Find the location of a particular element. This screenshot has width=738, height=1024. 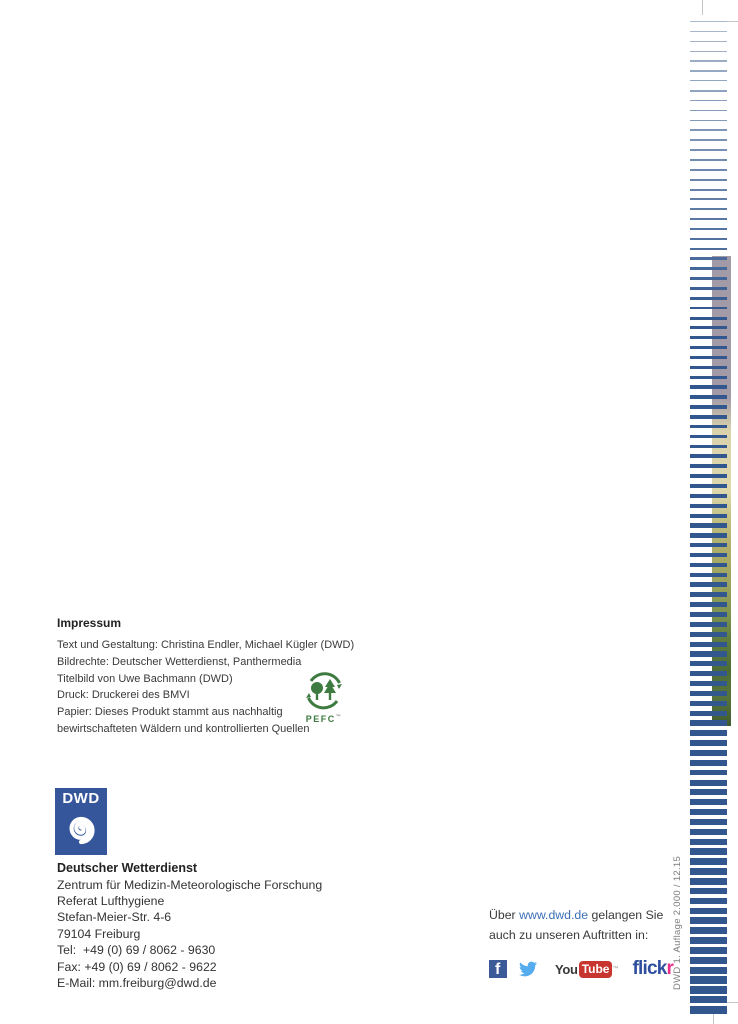

social-intro-line2: auch zu unseren Auftritten in: is located at coordinates (569, 935).